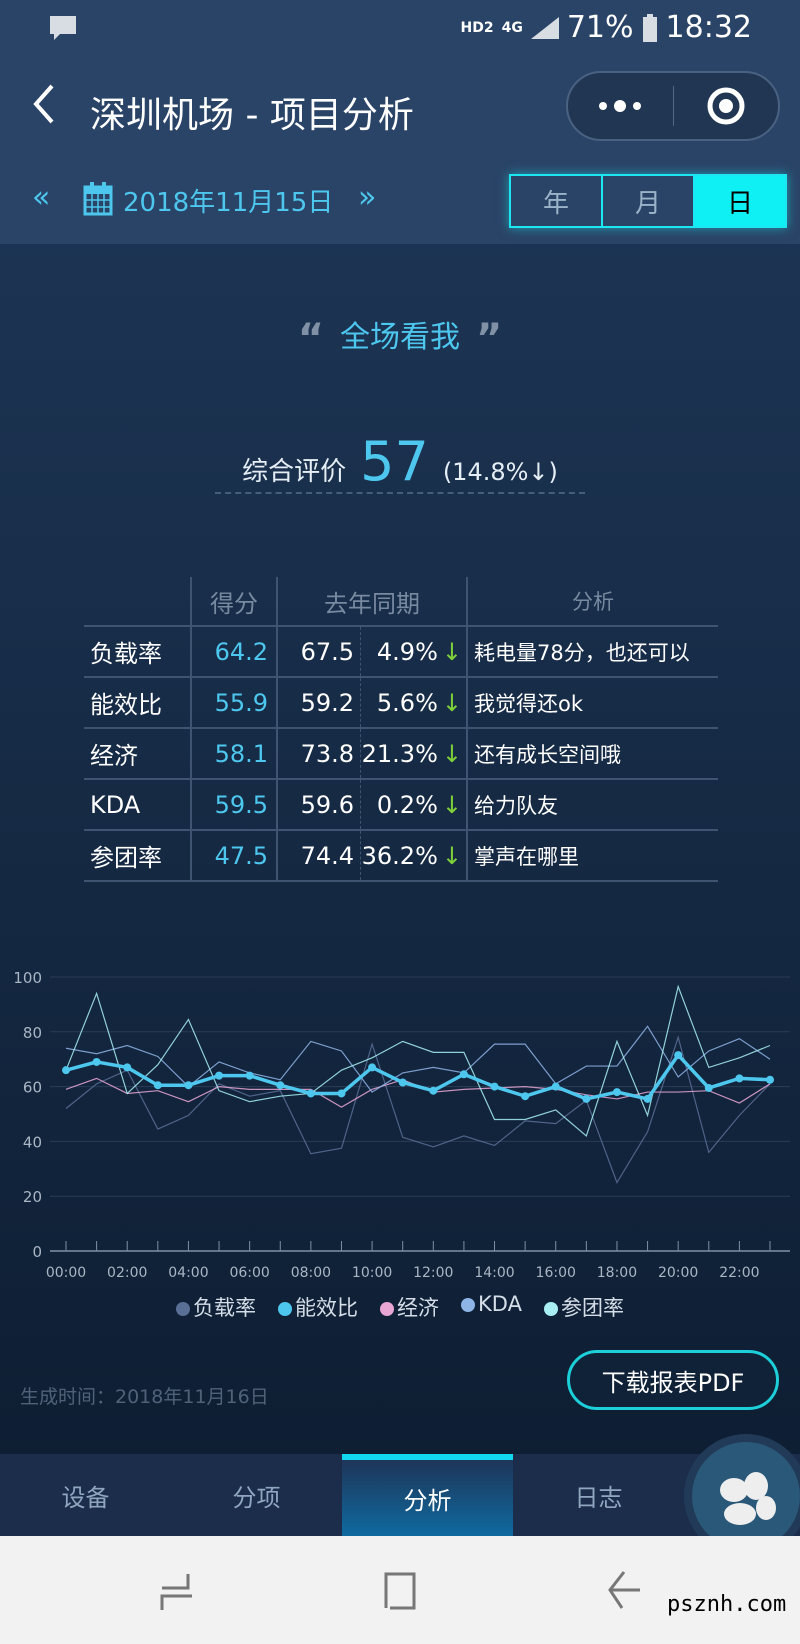 The image size is (800, 1644). Describe the element at coordinates (252, 115) in the screenshot. I see `page-title: 深圳机场 - 项目分析` at that location.